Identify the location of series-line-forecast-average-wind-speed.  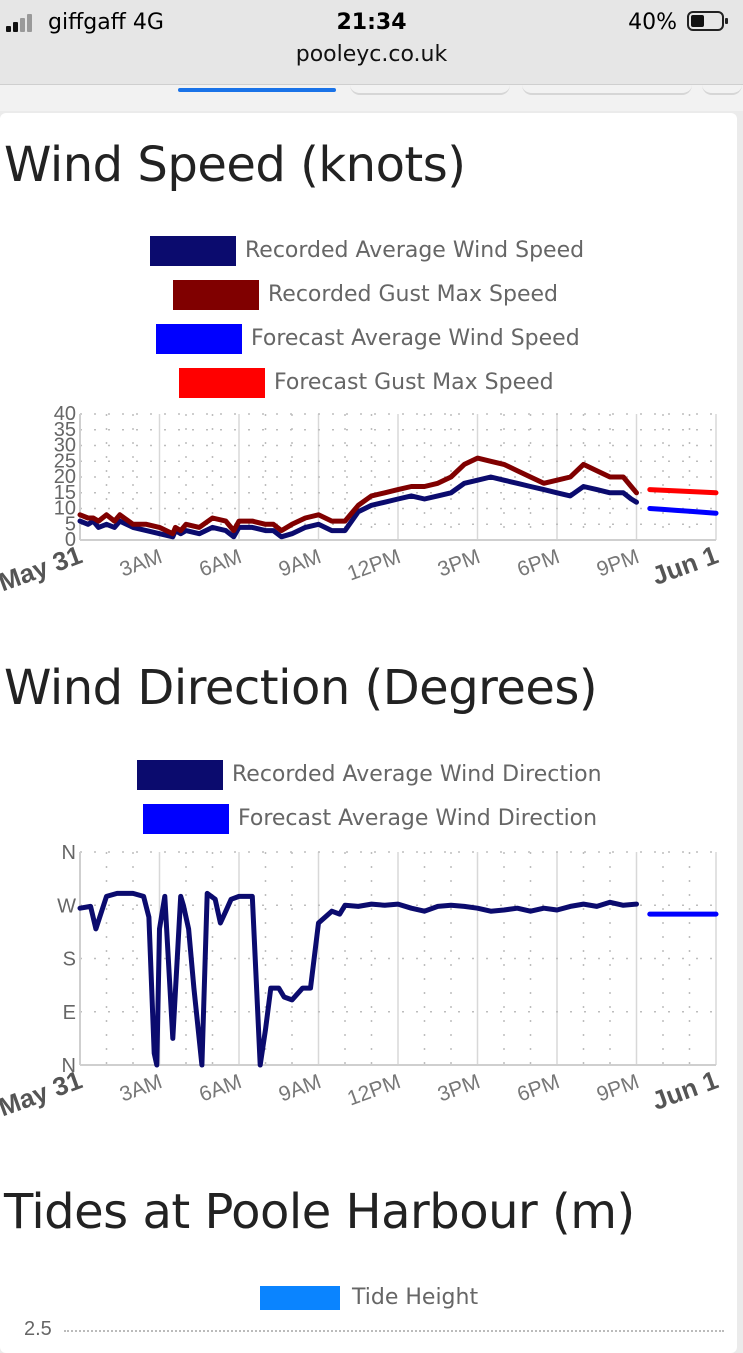
(683, 511).